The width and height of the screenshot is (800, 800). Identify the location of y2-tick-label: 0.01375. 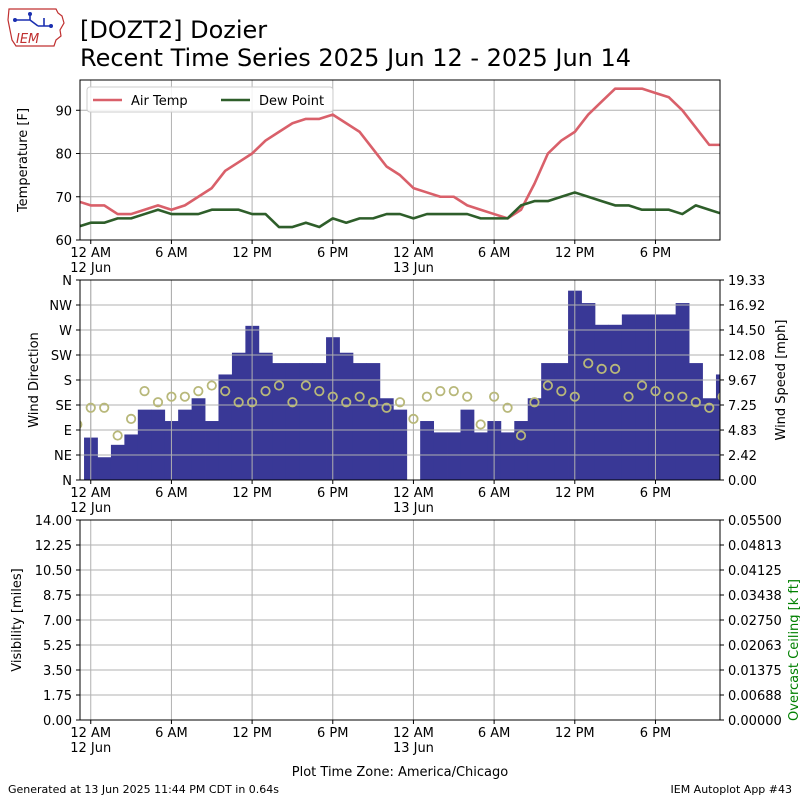
(755, 671).